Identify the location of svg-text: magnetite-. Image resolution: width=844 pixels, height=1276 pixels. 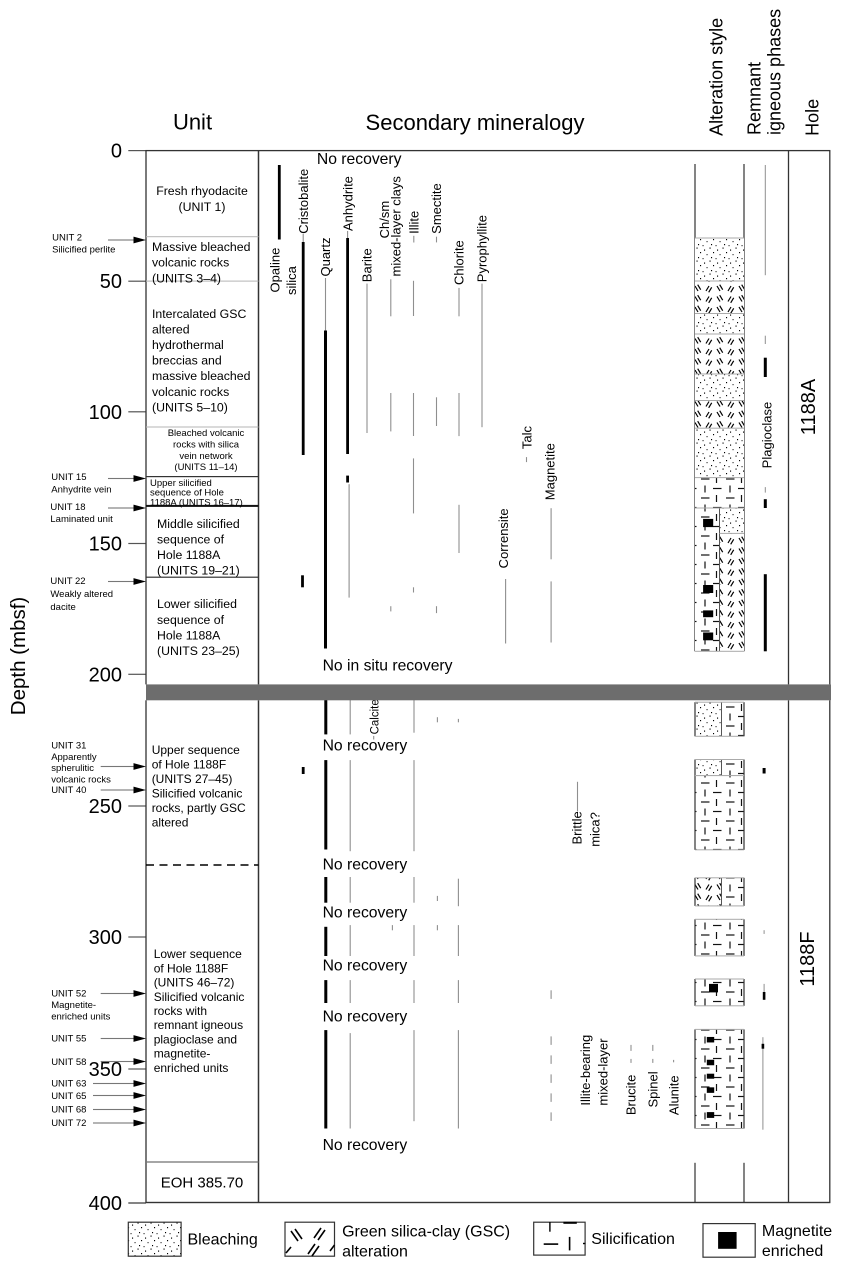
(182, 1054).